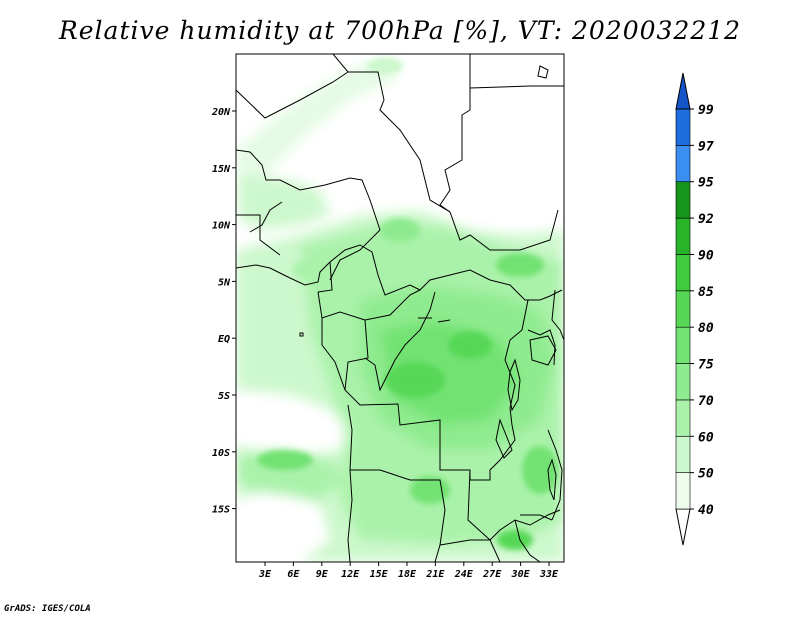 The width and height of the screenshot is (800, 618). What do you see at coordinates (521, 574) in the screenshot?
I see `lon-tick-label: 30E` at bounding box center [521, 574].